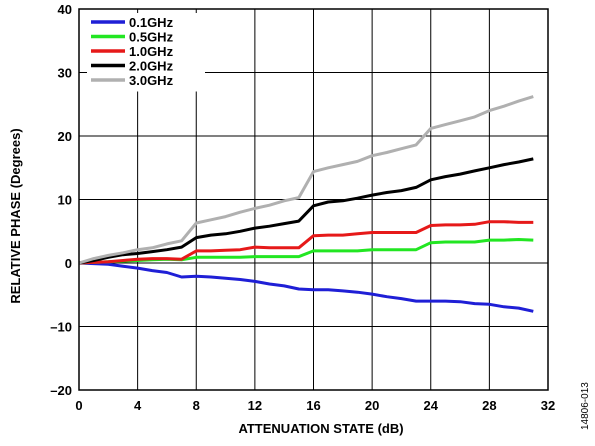 The width and height of the screenshot is (595, 446). I want to click on x-tick-label: 4, so click(138, 405).